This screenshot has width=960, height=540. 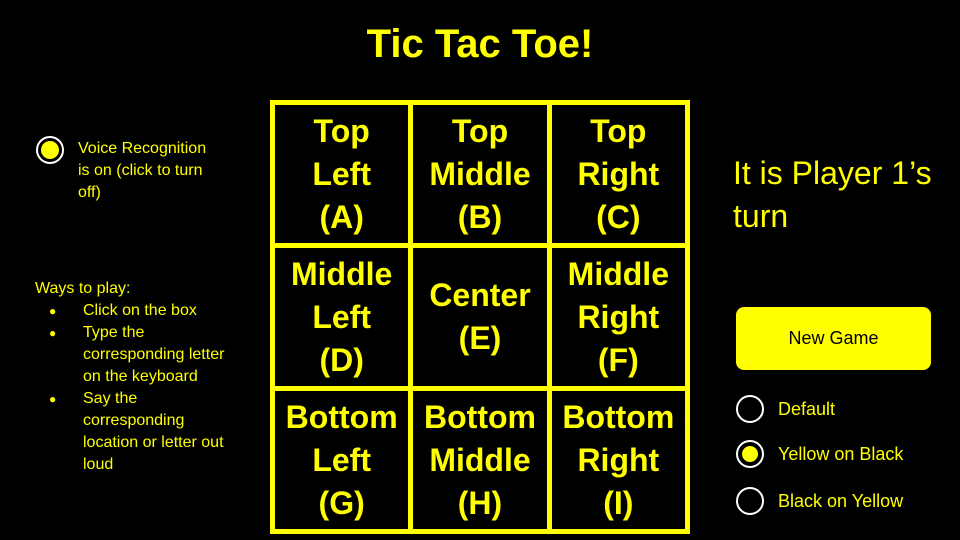 I want to click on theme-option-yellow-on-black: Yellow on Black, so click(x=819, y=454).